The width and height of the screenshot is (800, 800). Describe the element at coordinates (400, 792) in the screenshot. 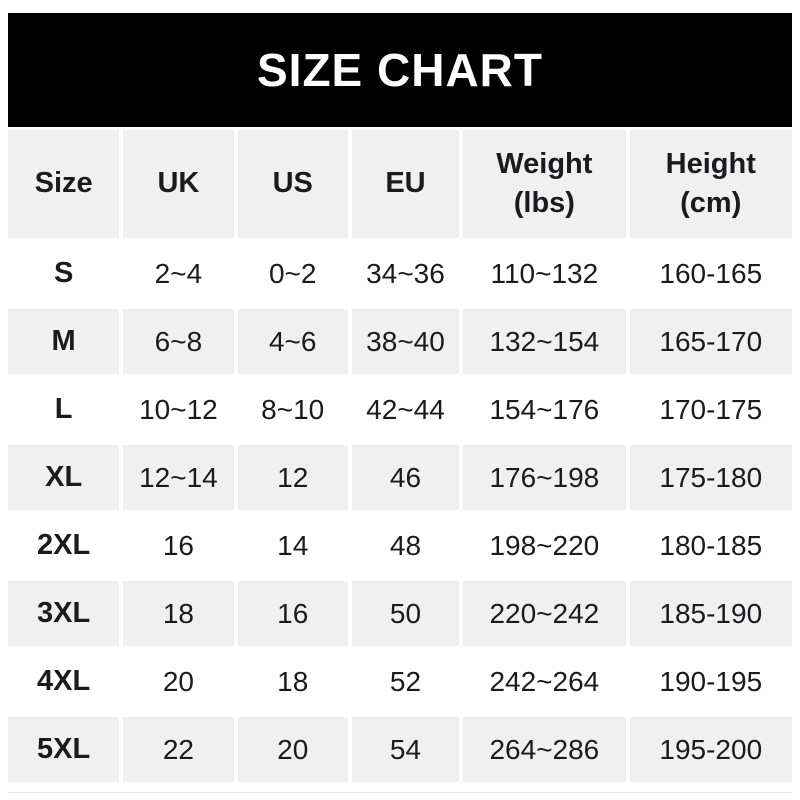

I see `bottom-divider` at that location.